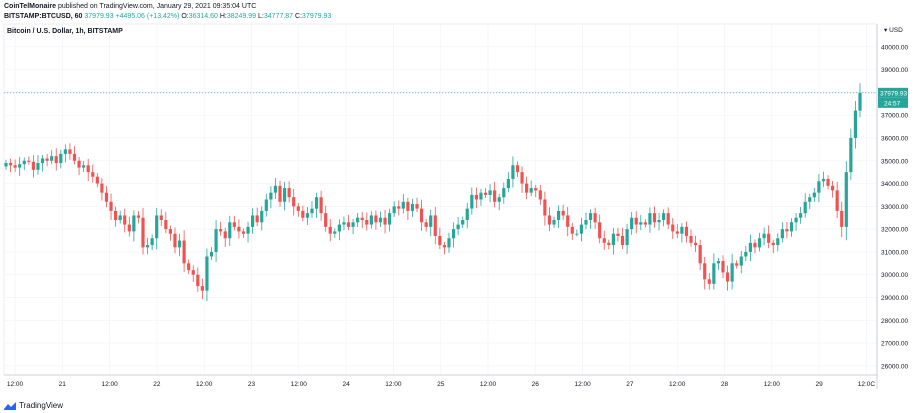 The image size is (914, 413). I want to click on publisher-name: CoinTelMonaire, so click(30, 6).